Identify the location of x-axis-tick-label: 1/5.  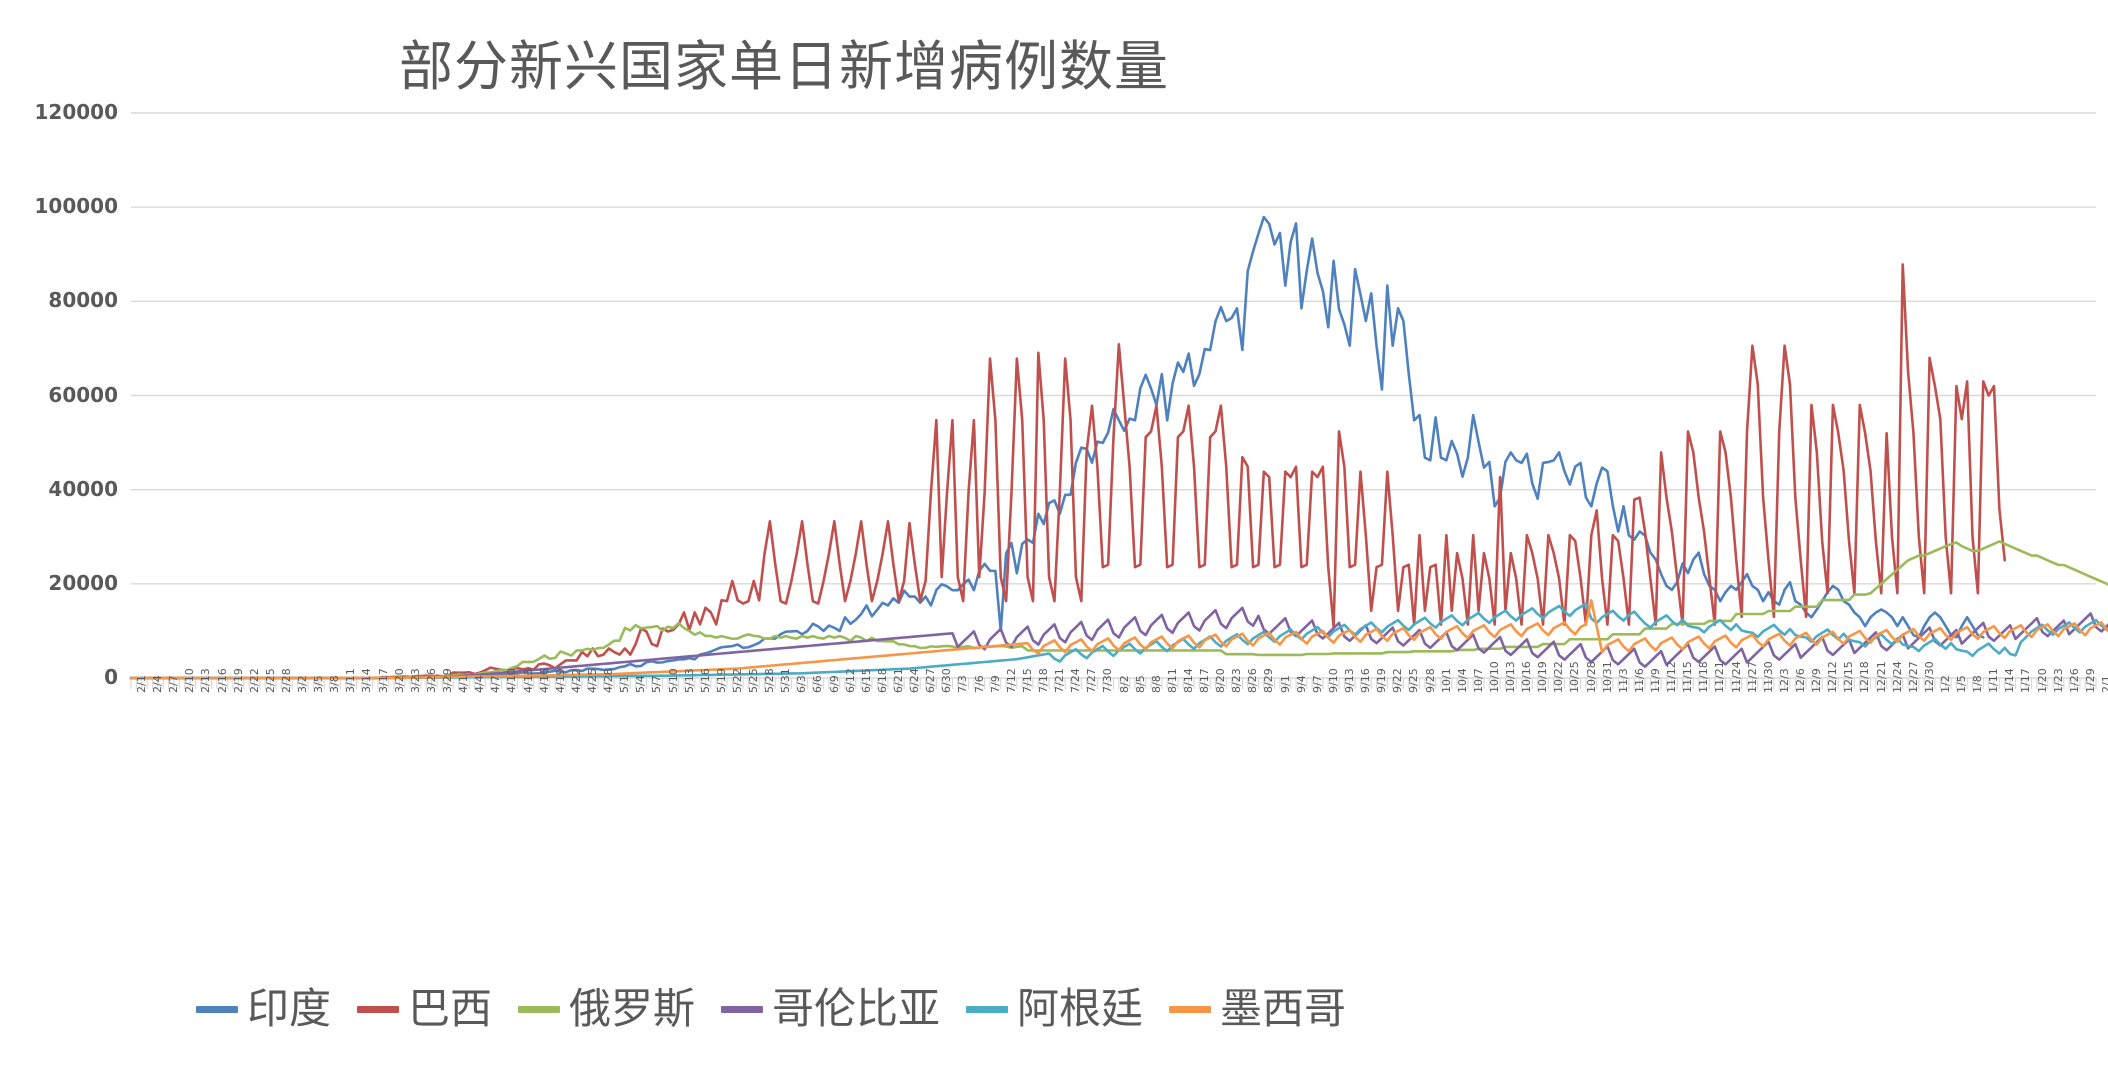
(1962, 684).